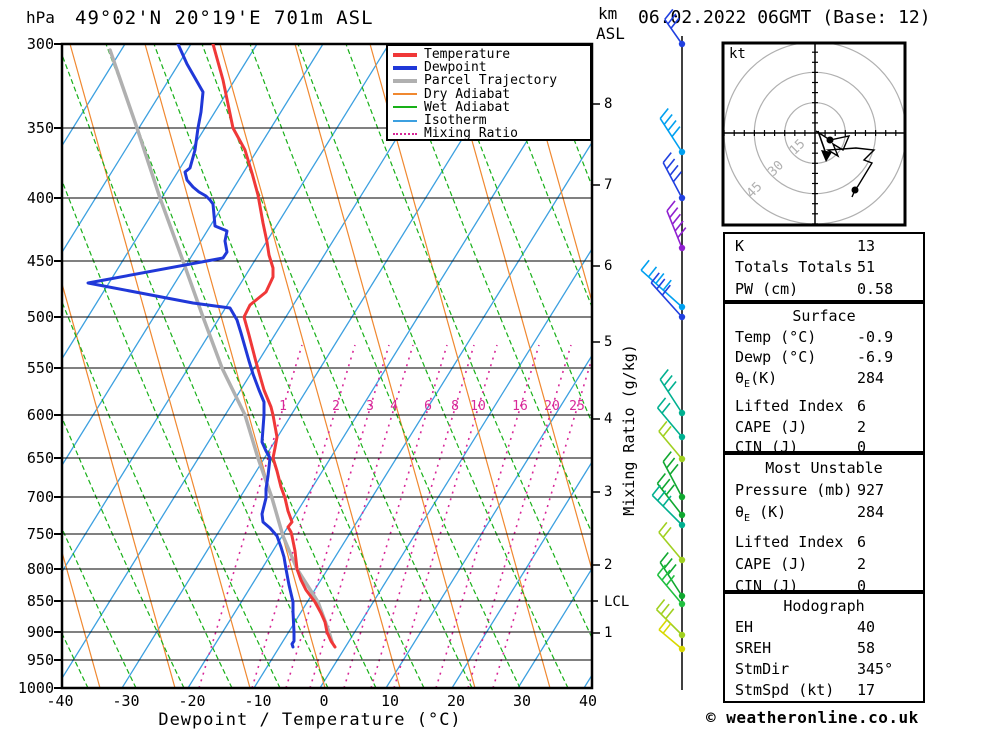 The height and width of the screenshot is (733, 1000). I want to click on wind-barb-column, so click(663, 349).